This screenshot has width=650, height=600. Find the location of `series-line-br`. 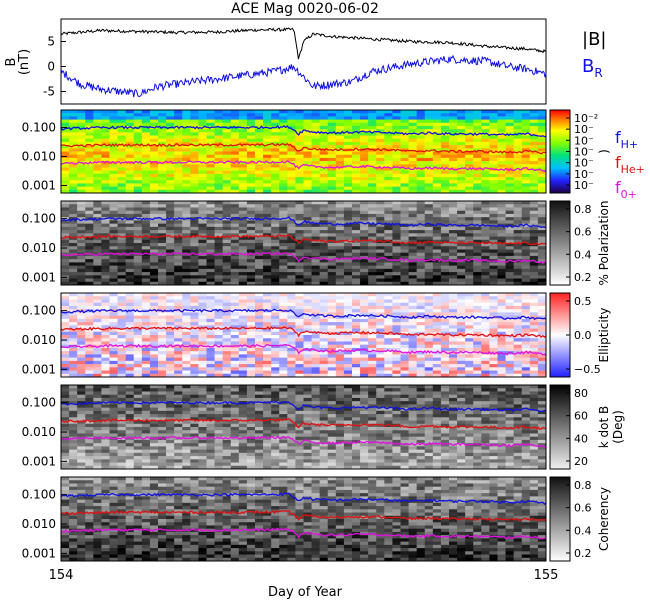

series-line-br is located at coordinates (303, 76).